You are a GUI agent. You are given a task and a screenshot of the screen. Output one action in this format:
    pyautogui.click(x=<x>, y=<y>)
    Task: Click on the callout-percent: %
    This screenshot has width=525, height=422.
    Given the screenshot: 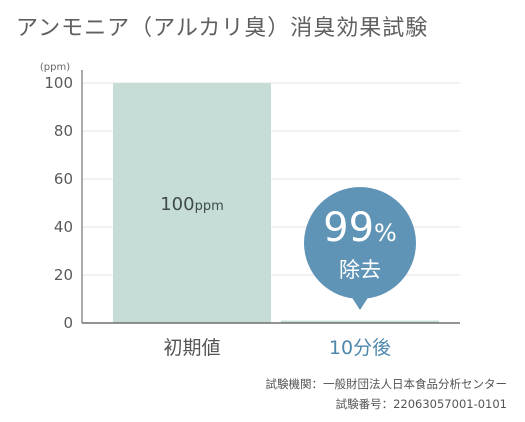 What is the action you would take?
    pyautogui.click(x=385, y=233)
    